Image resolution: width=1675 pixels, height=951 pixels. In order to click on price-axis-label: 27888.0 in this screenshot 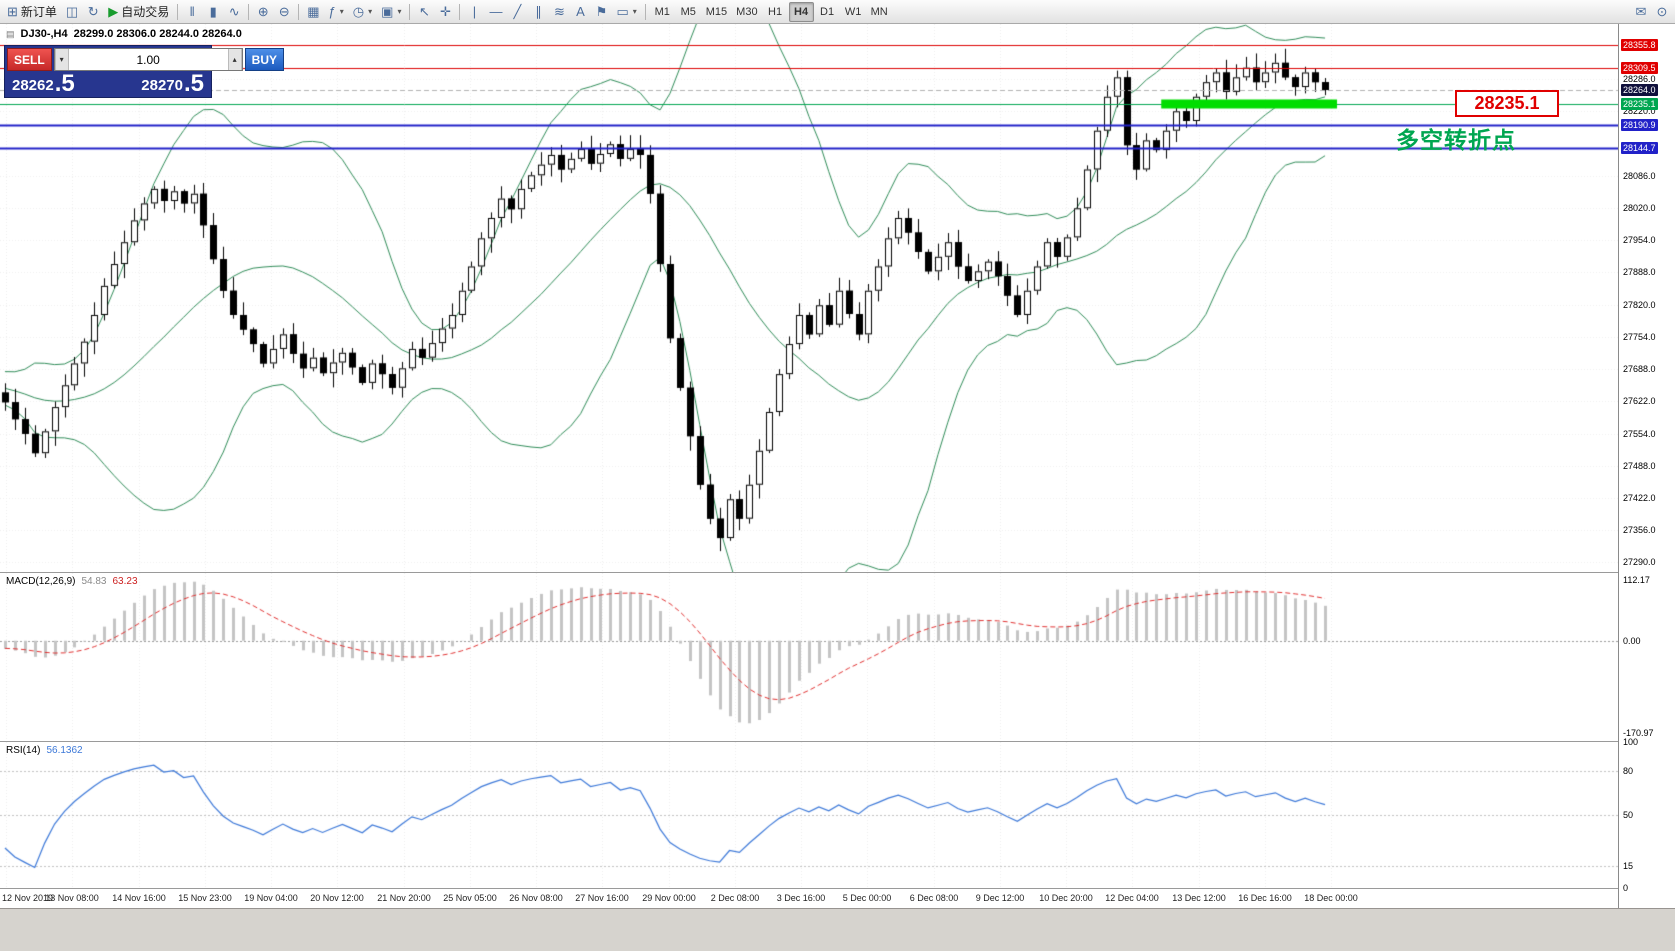, I will do `click(1639, 272)`.